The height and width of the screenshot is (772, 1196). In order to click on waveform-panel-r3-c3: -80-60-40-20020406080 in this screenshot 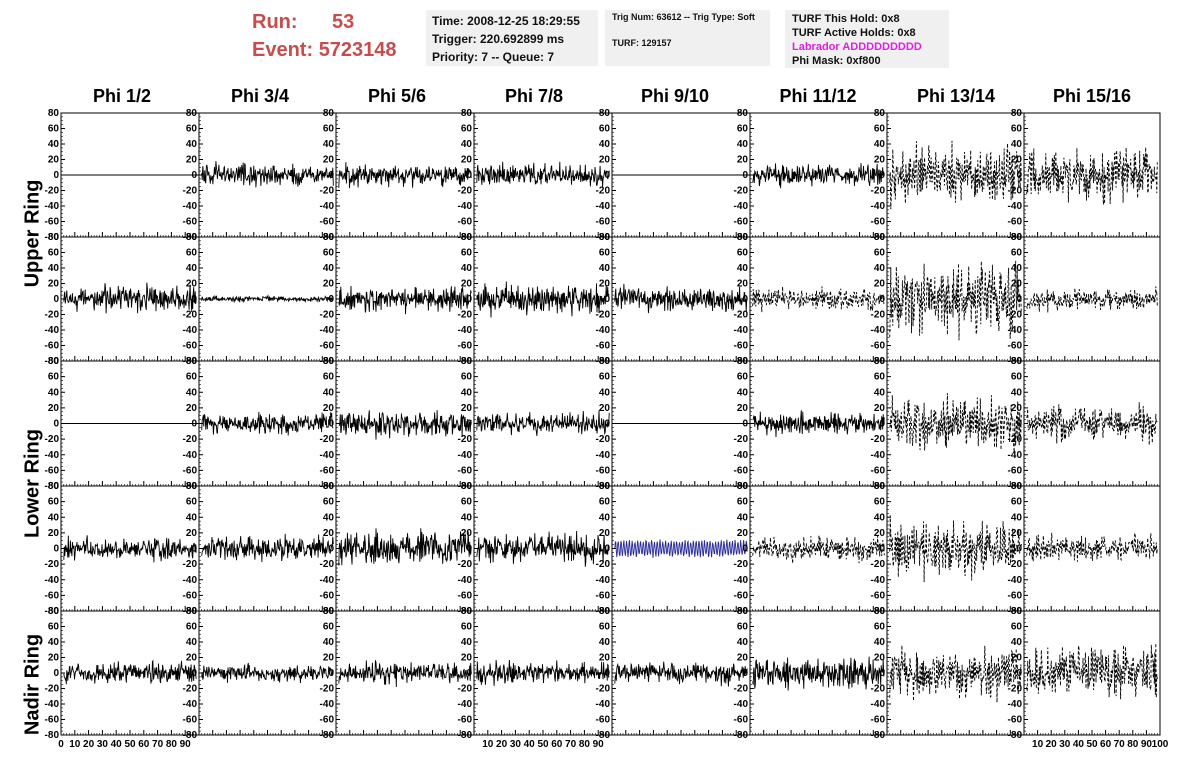, I will do `click(535, 549)`.